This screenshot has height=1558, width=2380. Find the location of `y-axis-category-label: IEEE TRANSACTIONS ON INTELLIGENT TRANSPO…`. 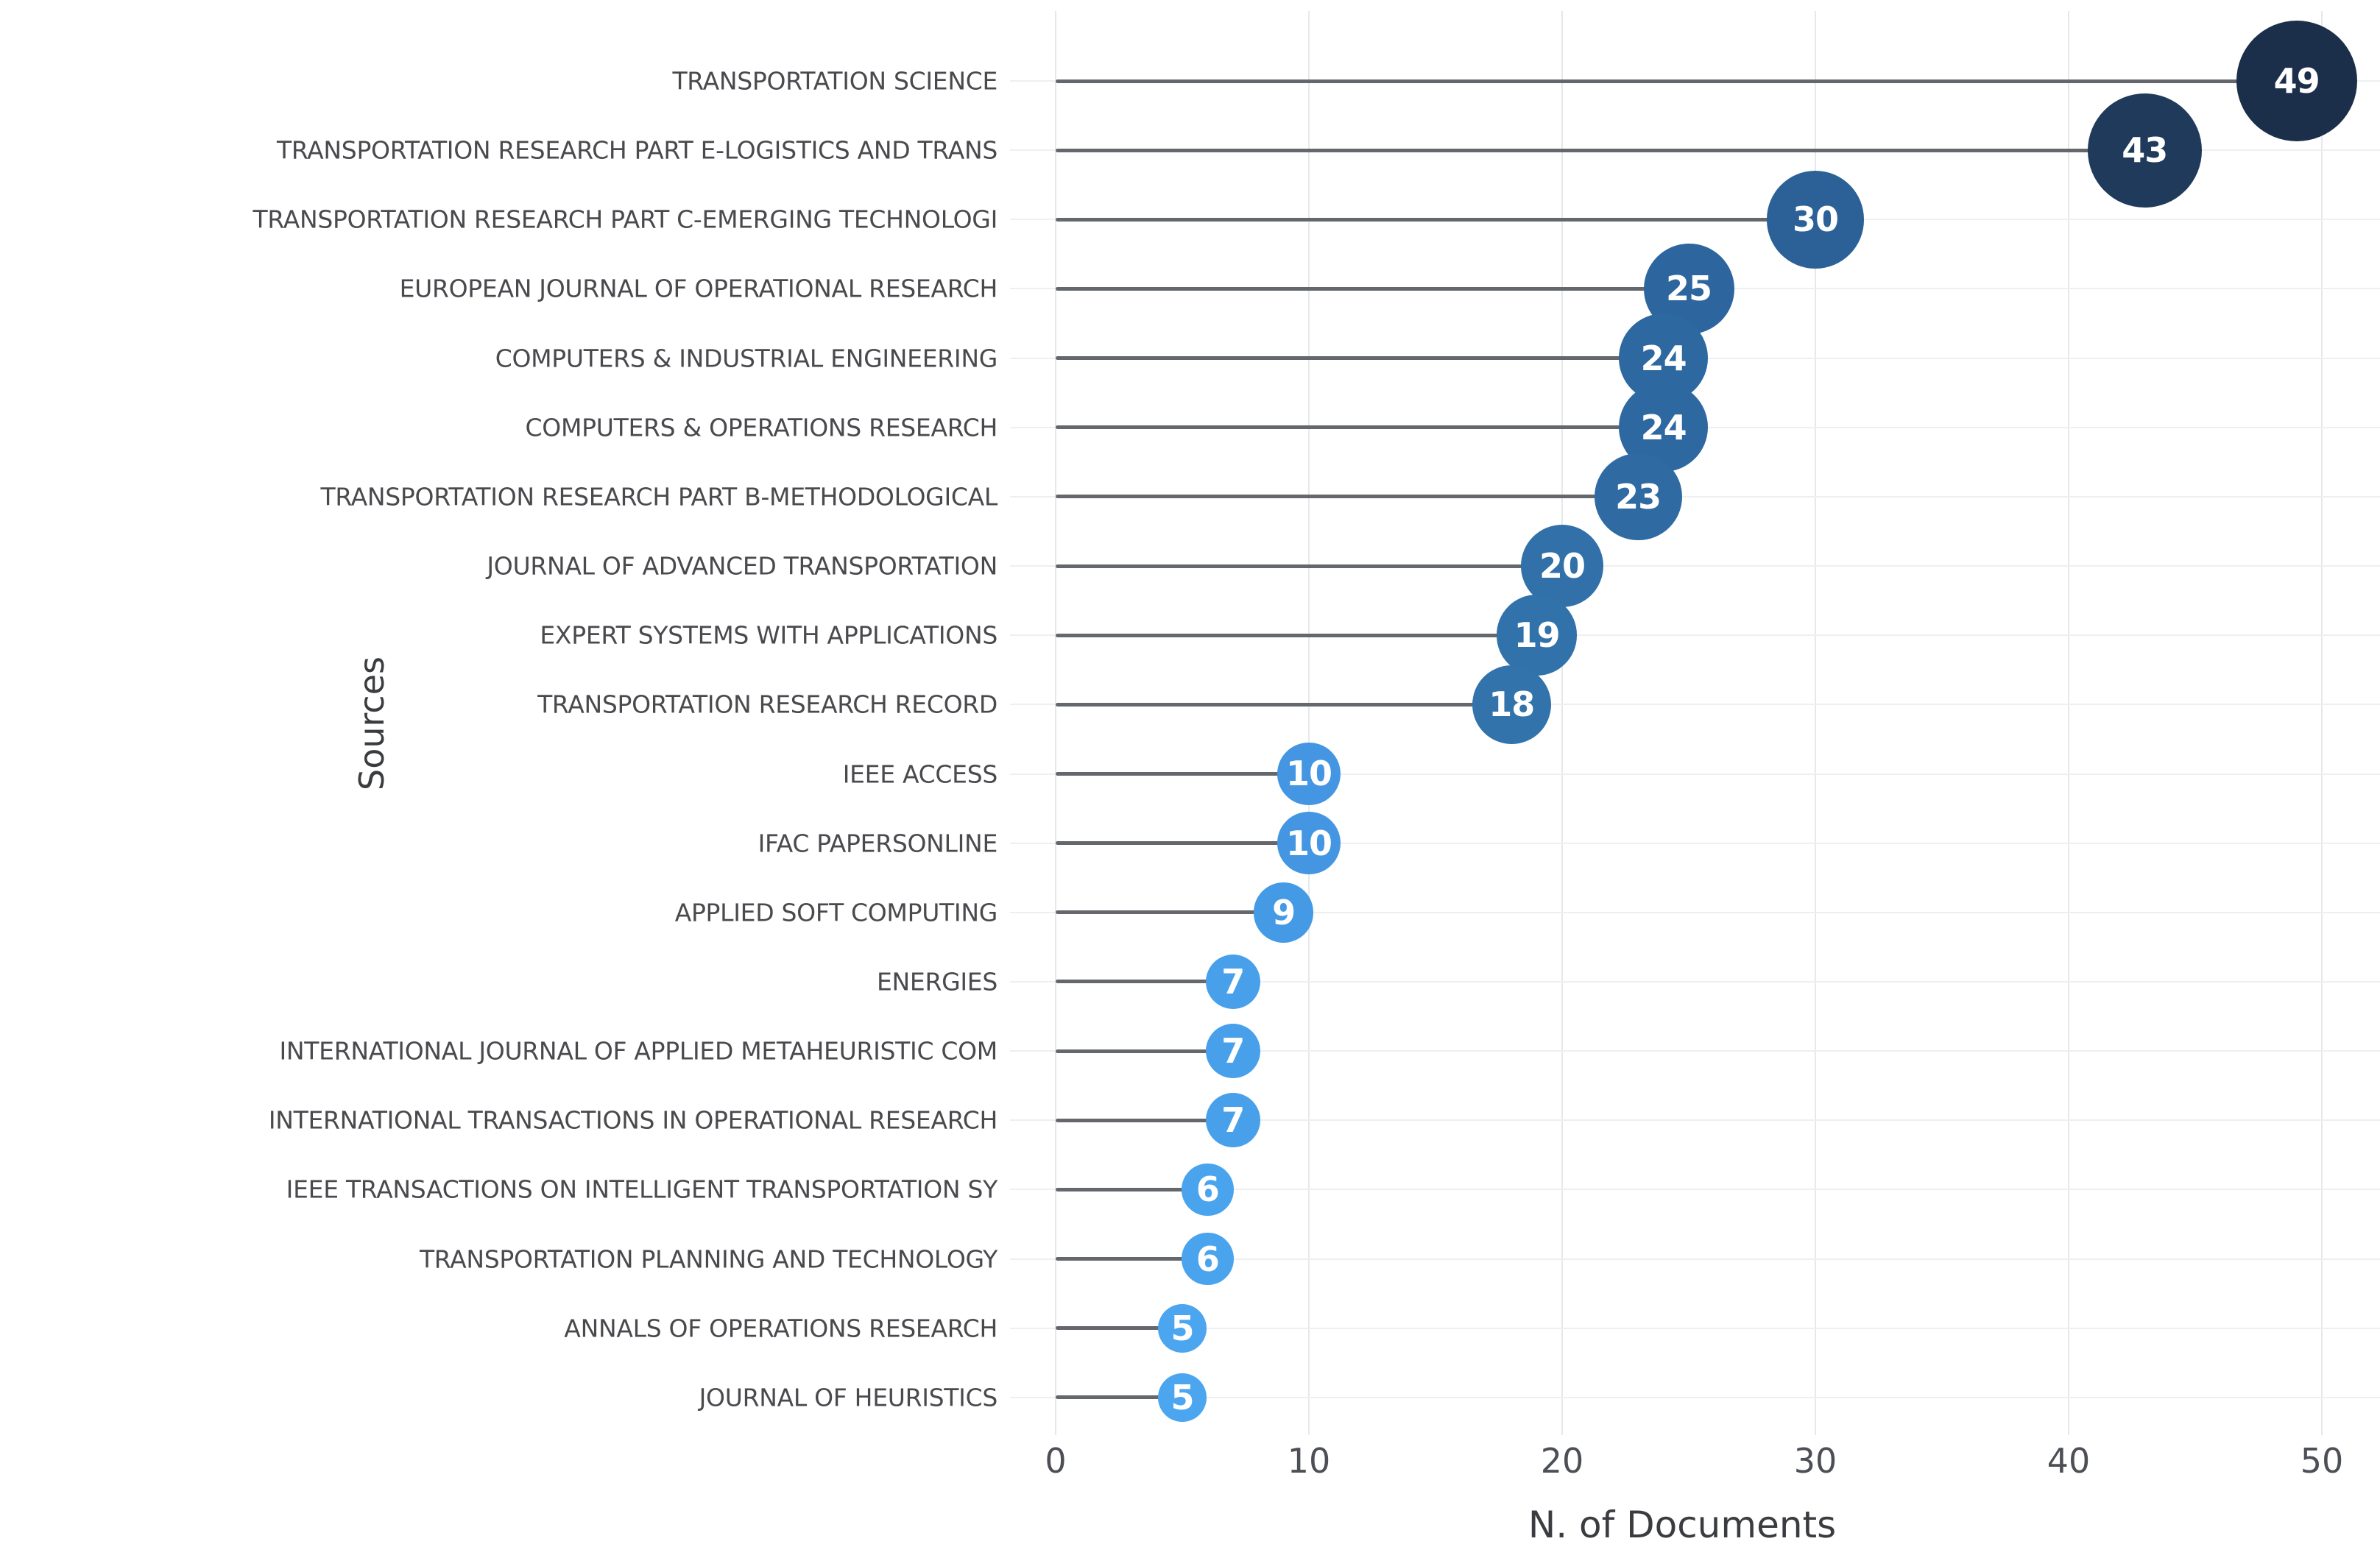

y-axis-category-label: IEEE TRANSACTIONS ON INTELLIGENT TRANSPO… is located at coordinates (642, 1189).